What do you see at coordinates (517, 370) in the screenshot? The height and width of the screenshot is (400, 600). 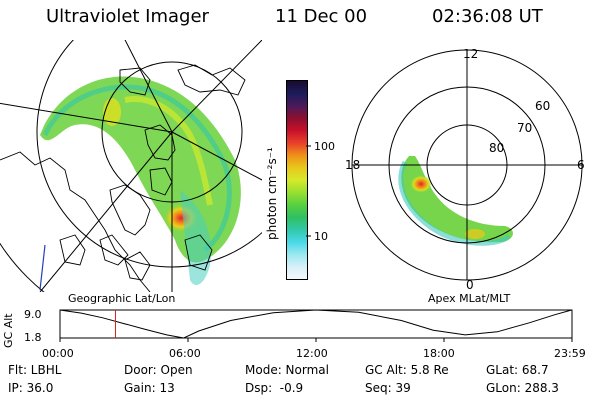 I see `glat-status: GLat: 68.7` at bounding box center [517, 370].